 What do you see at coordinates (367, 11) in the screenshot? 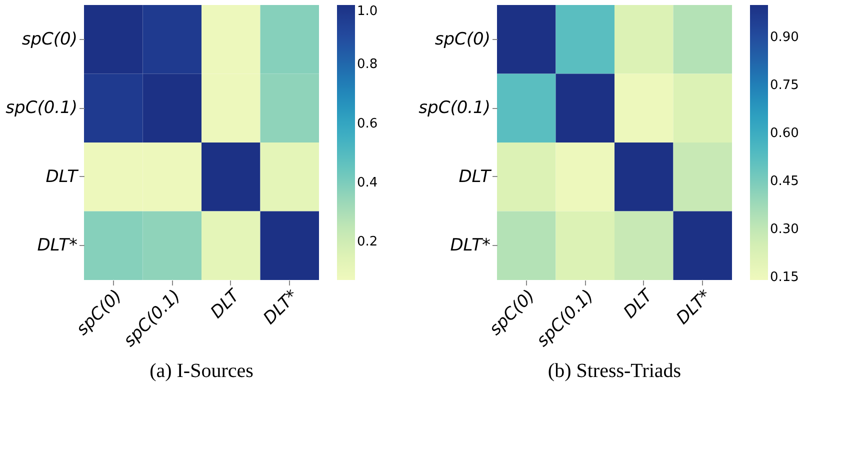
I see `color-bar-label: 1.0` at bounding box center [367, 11].